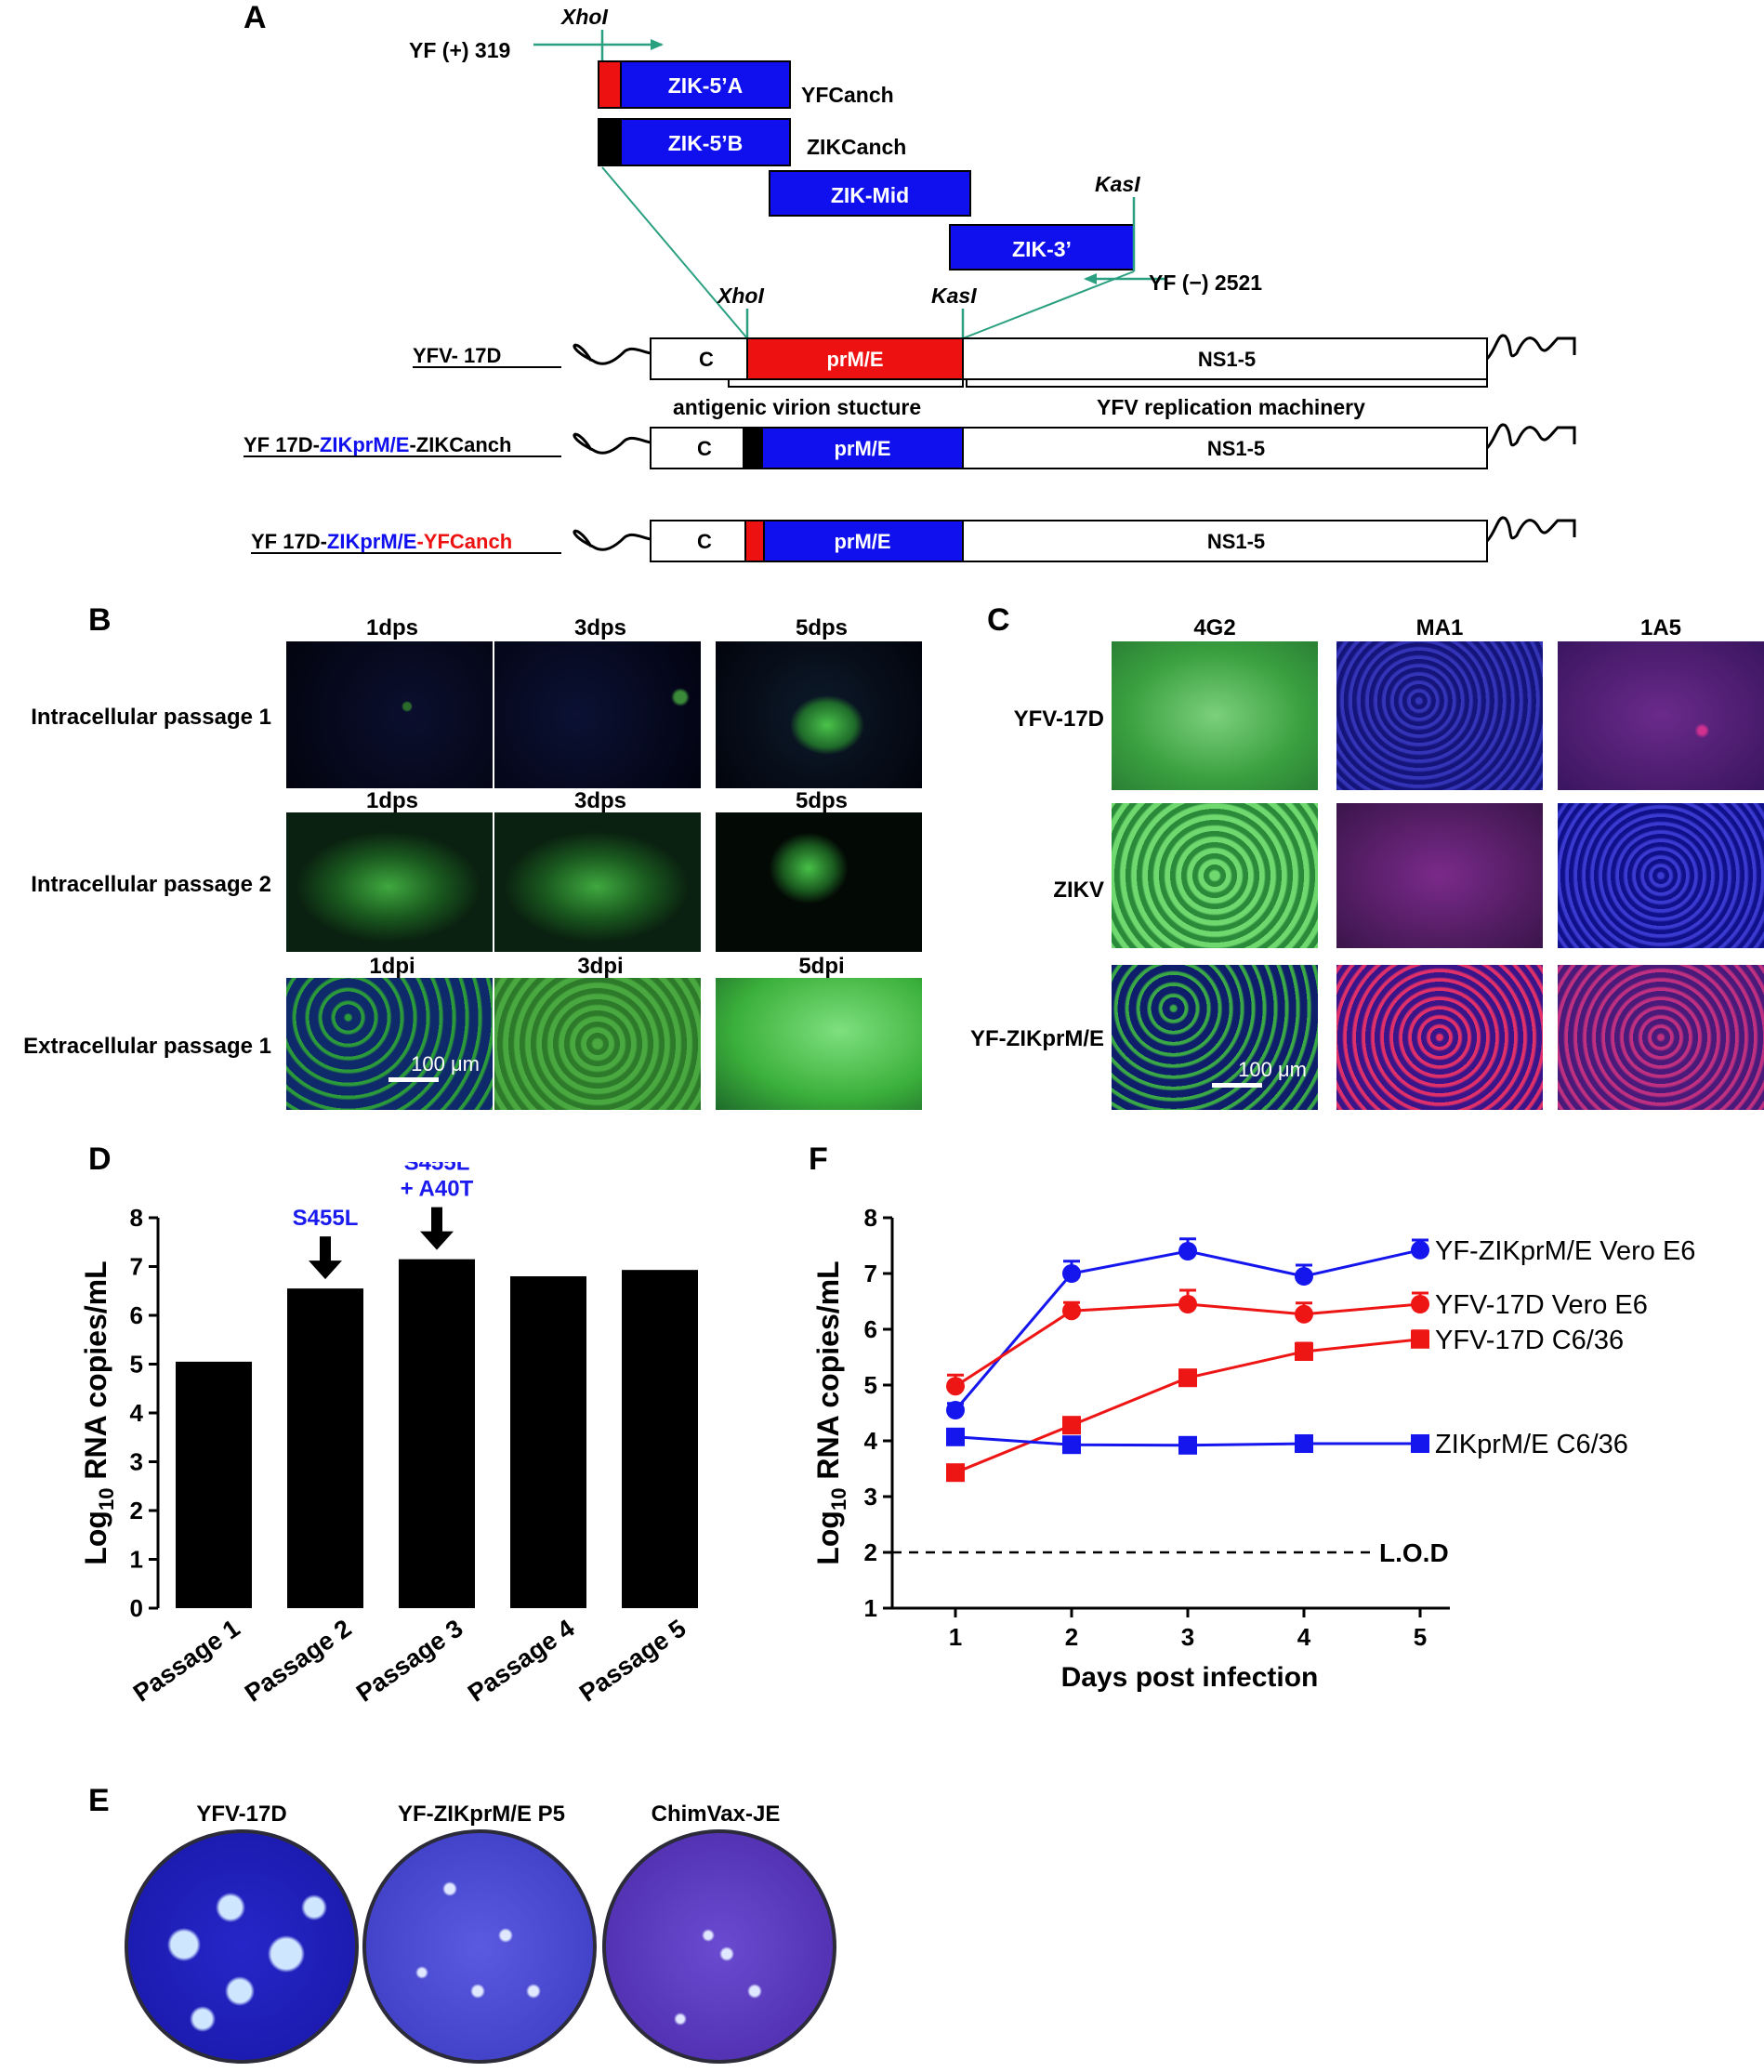 This screenshot has height=2072, width=1764. What do you see at coordinates (1215, 876) in the screenshot?
I see `c-image-zikv-4g2` at bounding box center [1215, 876].